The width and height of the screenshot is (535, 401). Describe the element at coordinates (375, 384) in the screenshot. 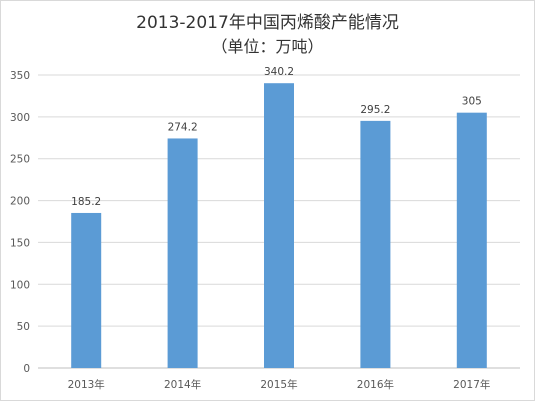

I see `x-tick-label: 2016年` at that location.